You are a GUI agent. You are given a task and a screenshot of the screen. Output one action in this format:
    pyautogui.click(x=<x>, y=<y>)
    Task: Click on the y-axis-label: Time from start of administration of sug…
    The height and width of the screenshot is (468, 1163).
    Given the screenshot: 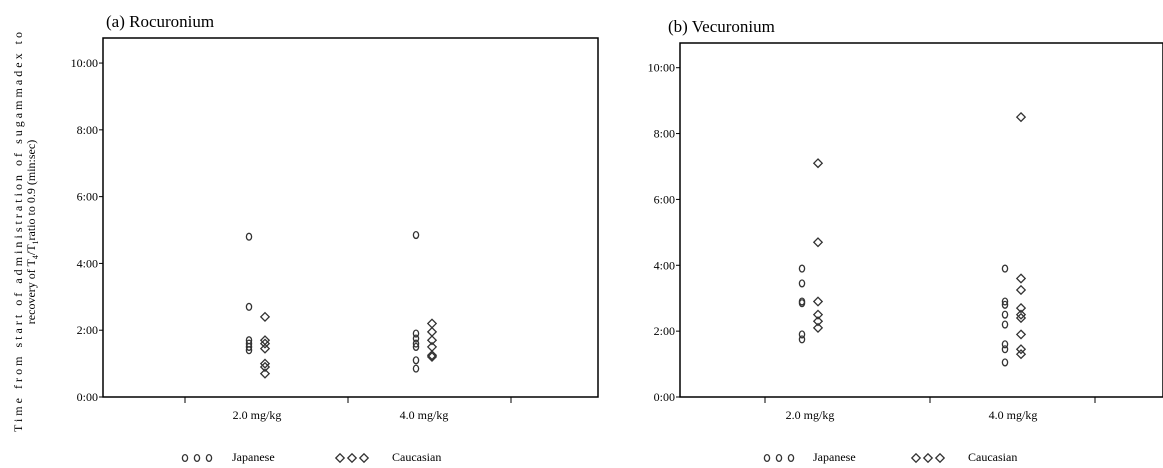 What is the action you would take?
    pyautogui.click(x=25, y=232)
    